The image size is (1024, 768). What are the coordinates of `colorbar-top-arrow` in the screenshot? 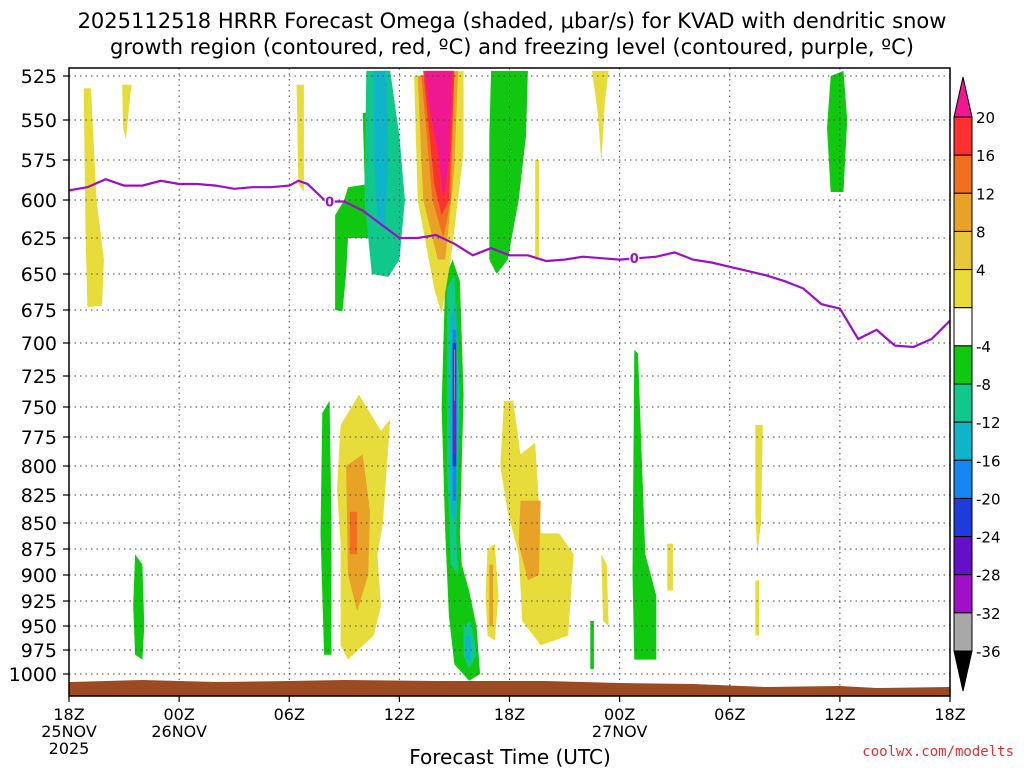 It's located at (963, 97).